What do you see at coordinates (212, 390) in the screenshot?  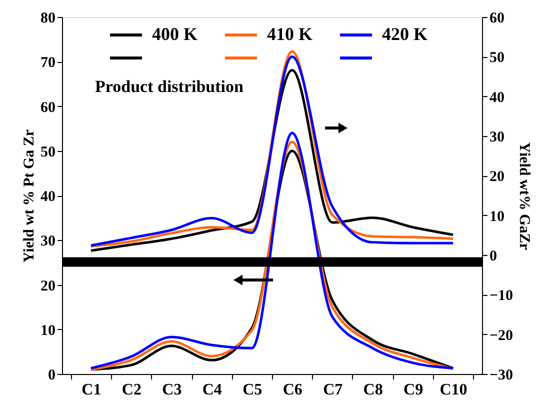 I see `x-tick-label: C4` at bounding box center [212, 390].